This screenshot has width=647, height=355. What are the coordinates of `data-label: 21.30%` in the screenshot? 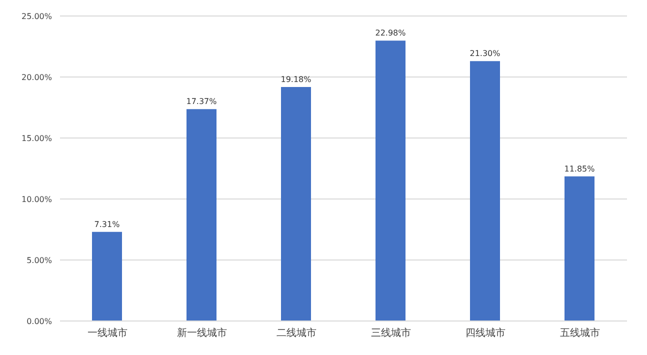 It's located at (485, 53).